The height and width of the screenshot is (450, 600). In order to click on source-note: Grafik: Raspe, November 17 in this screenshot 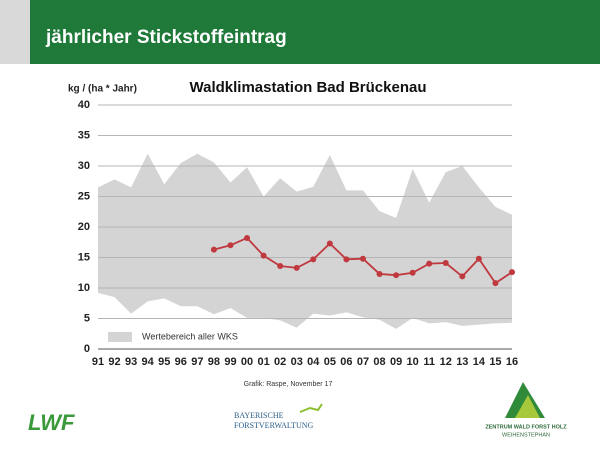, I will do `click(288, 384)`.